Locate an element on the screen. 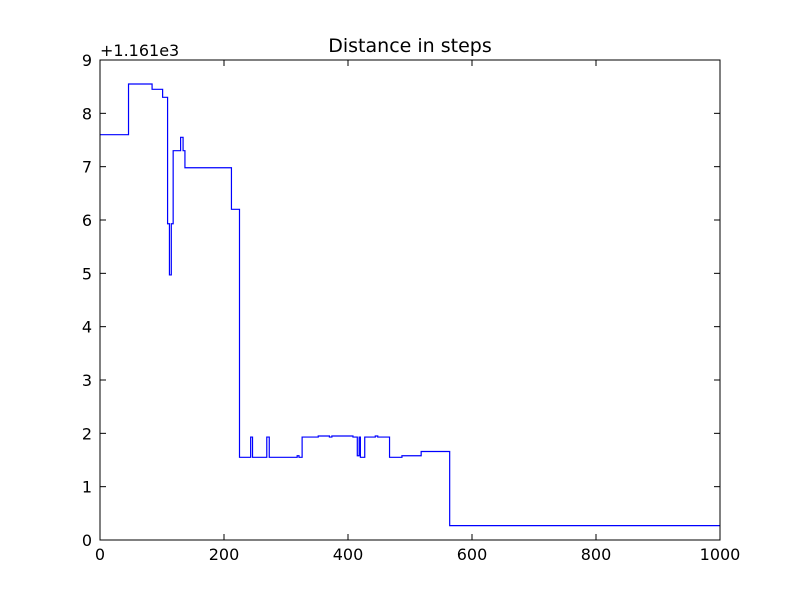 The image size is (800, 600). x-tick-label: 1000 is located at coordinates (720, 554).